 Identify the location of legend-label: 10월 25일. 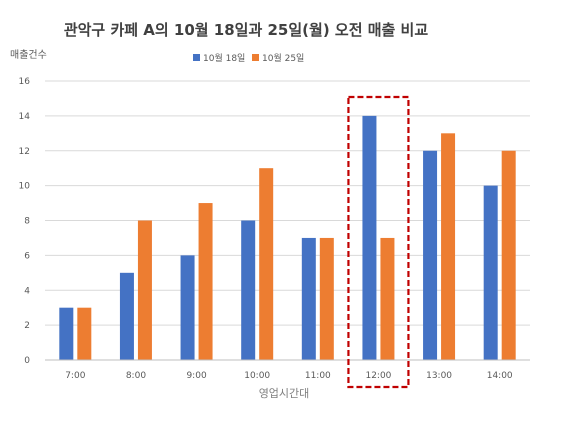
(283, 58).